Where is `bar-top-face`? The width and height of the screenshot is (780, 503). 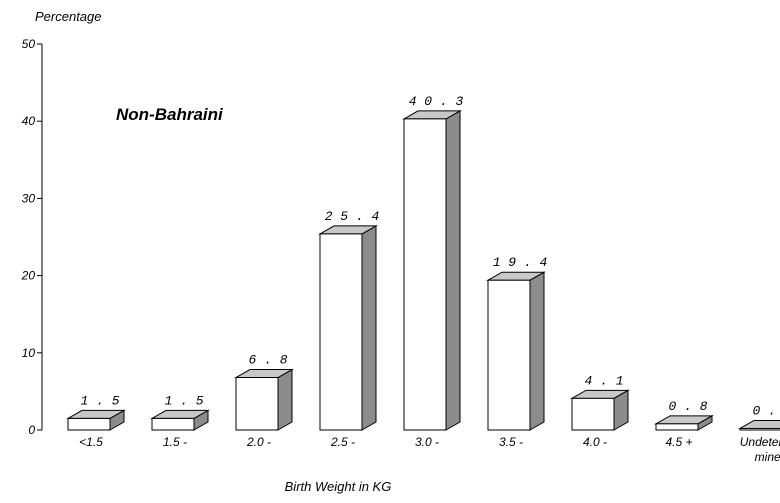 bar-top-face is located at coordinates (759, 424).